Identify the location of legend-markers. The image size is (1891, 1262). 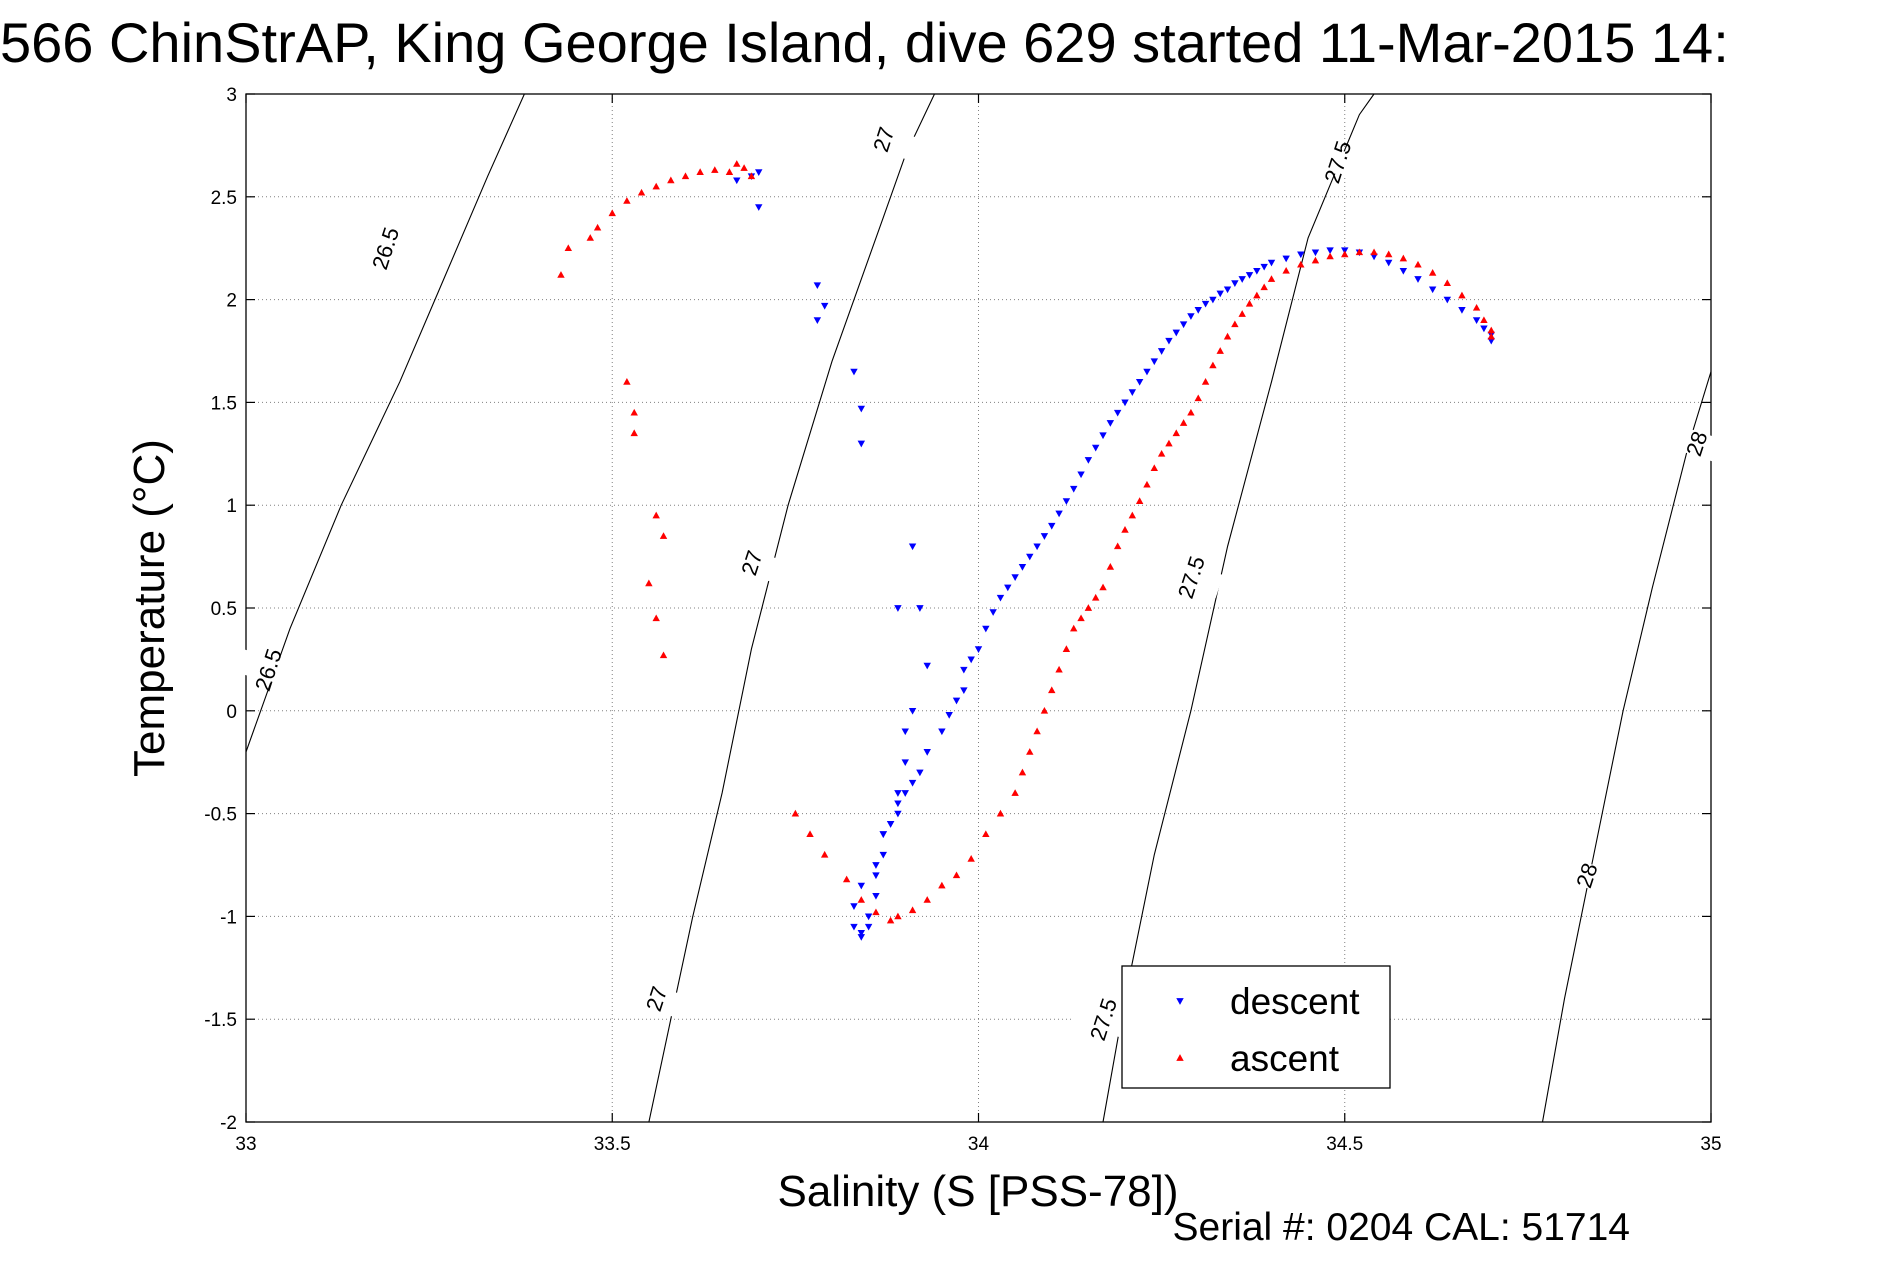
(1180, 1029).